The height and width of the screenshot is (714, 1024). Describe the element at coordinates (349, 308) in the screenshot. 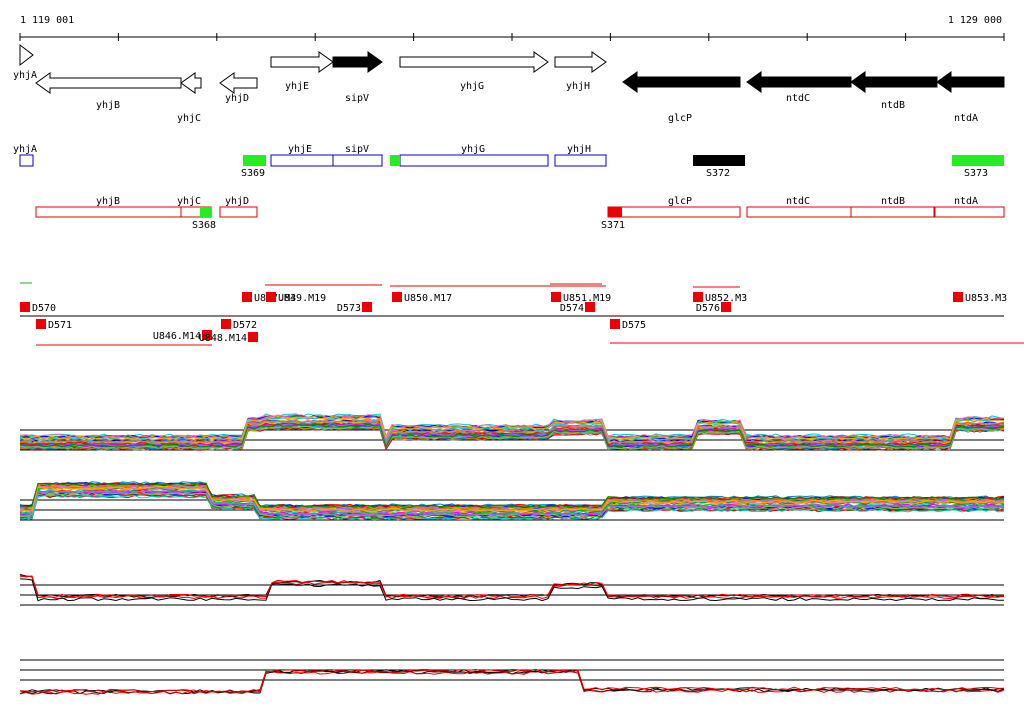

I see `breakpoint-label: D573` at that location.